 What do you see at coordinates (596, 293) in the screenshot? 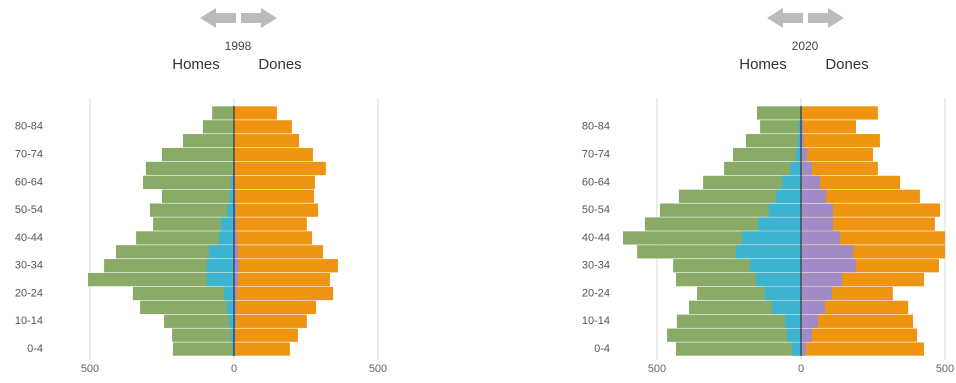
I see `y-tick-label: 20-24` at bounding box center [596, 293].